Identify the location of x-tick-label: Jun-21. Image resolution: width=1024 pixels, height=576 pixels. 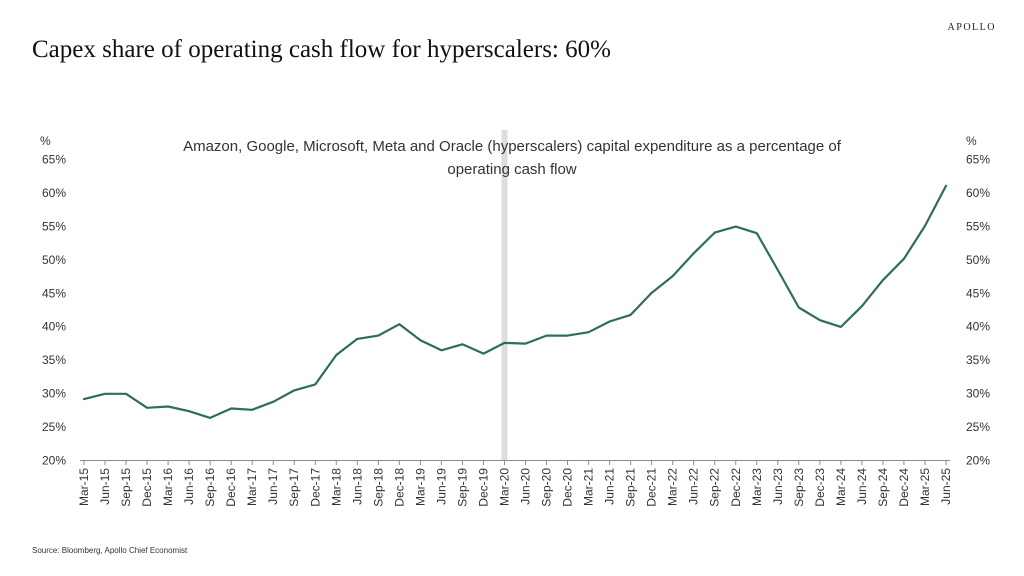
(610, 486).